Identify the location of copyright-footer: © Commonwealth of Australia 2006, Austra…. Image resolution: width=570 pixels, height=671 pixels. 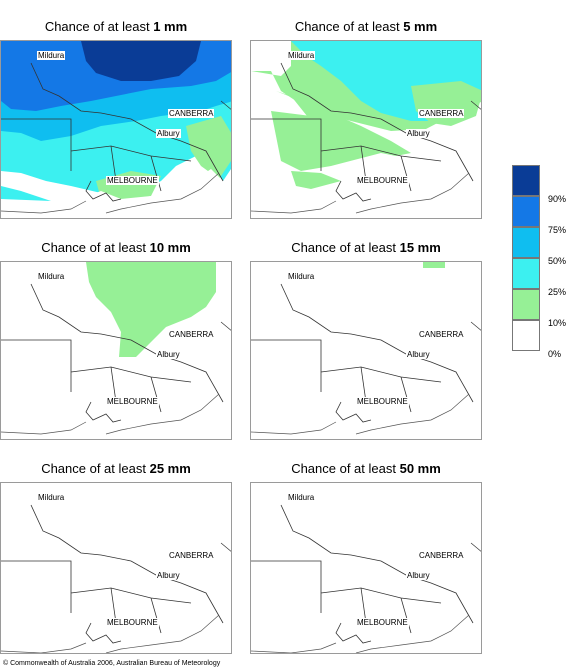
(112, 663).